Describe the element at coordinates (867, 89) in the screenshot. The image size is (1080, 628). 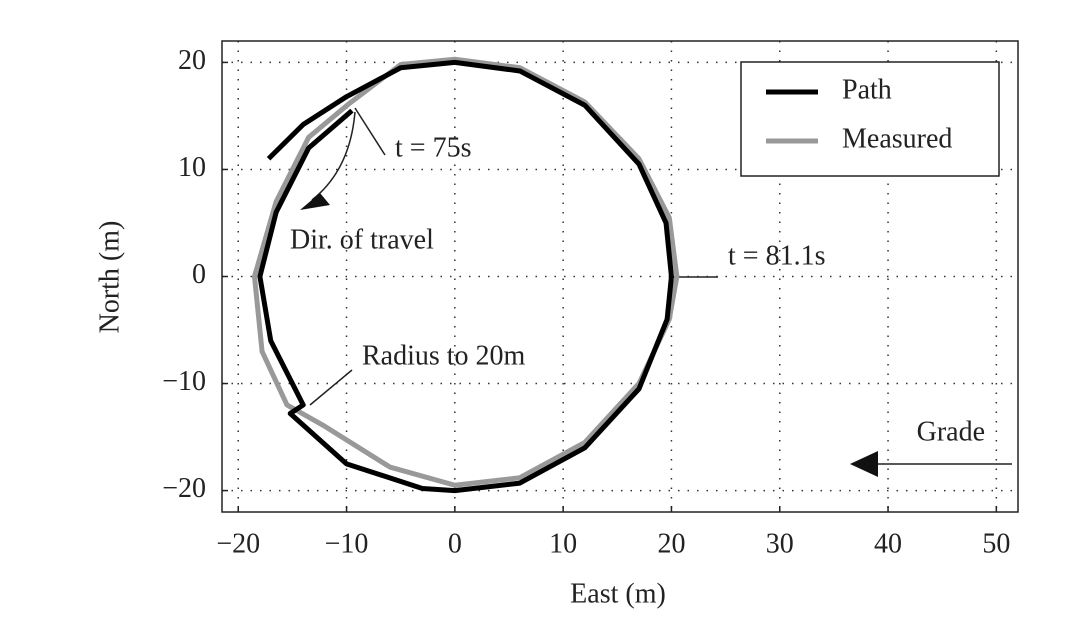
I see `legend-label: Path` at that location.